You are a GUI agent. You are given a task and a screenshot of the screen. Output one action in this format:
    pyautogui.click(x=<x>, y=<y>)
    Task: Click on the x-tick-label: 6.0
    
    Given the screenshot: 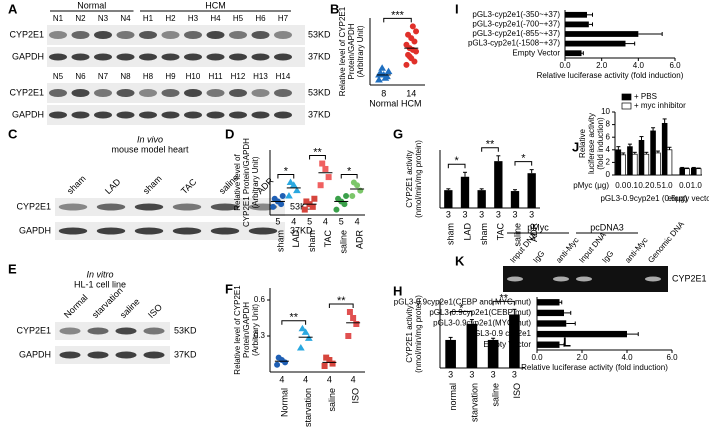 What is the action you would take?
    pyautogui.click(x=672, y=357)
    